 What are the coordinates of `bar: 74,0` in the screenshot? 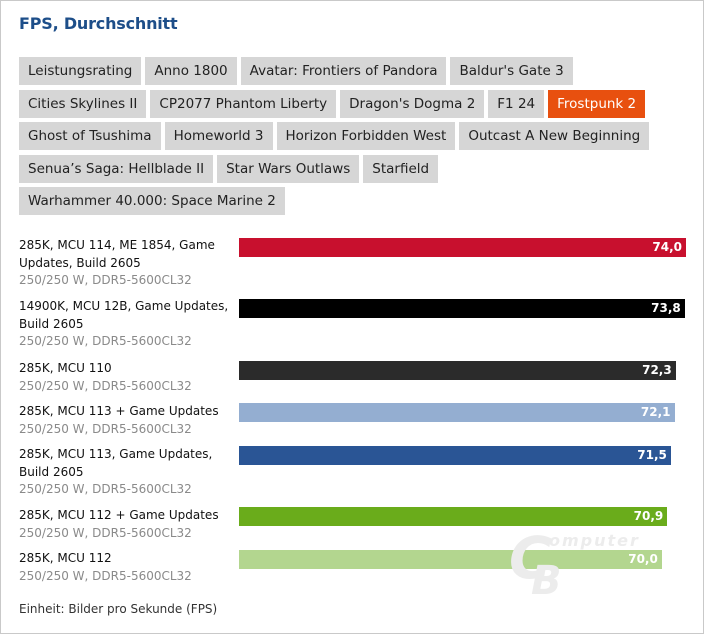 It's located at (462, 247).